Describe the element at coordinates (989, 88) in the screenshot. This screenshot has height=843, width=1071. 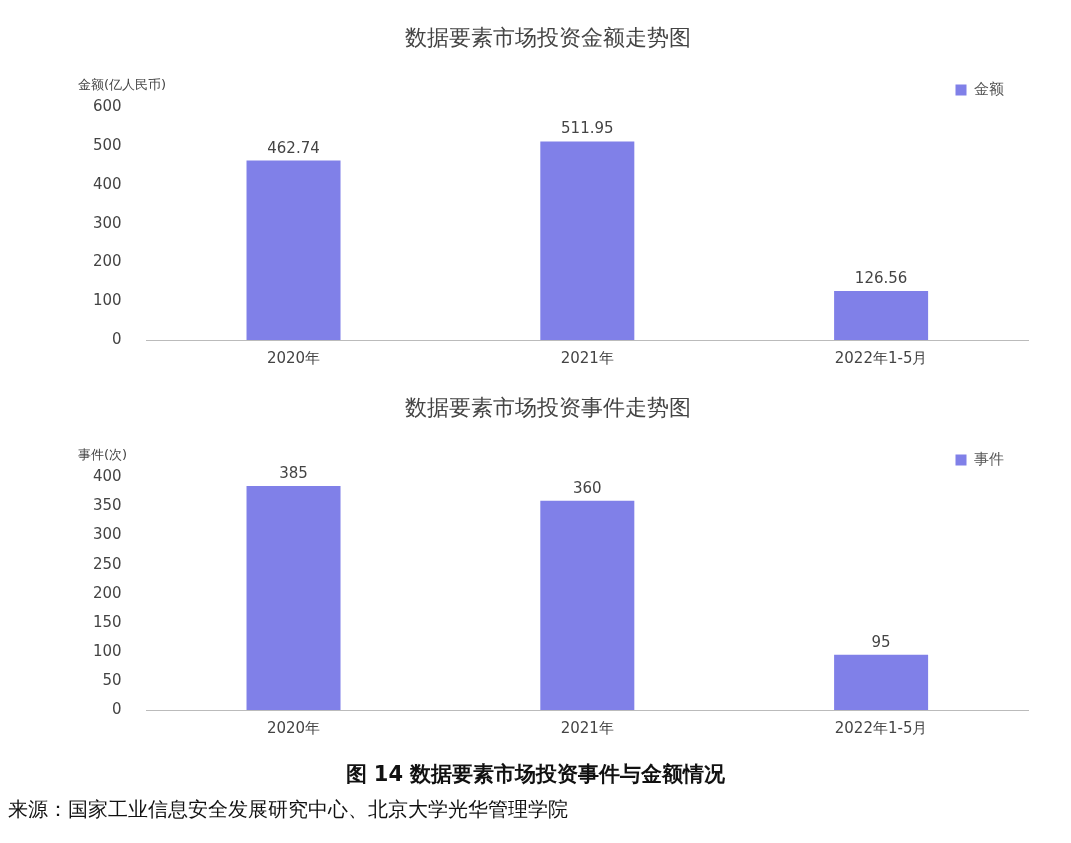
I see `legend-label: 金额` at that location.